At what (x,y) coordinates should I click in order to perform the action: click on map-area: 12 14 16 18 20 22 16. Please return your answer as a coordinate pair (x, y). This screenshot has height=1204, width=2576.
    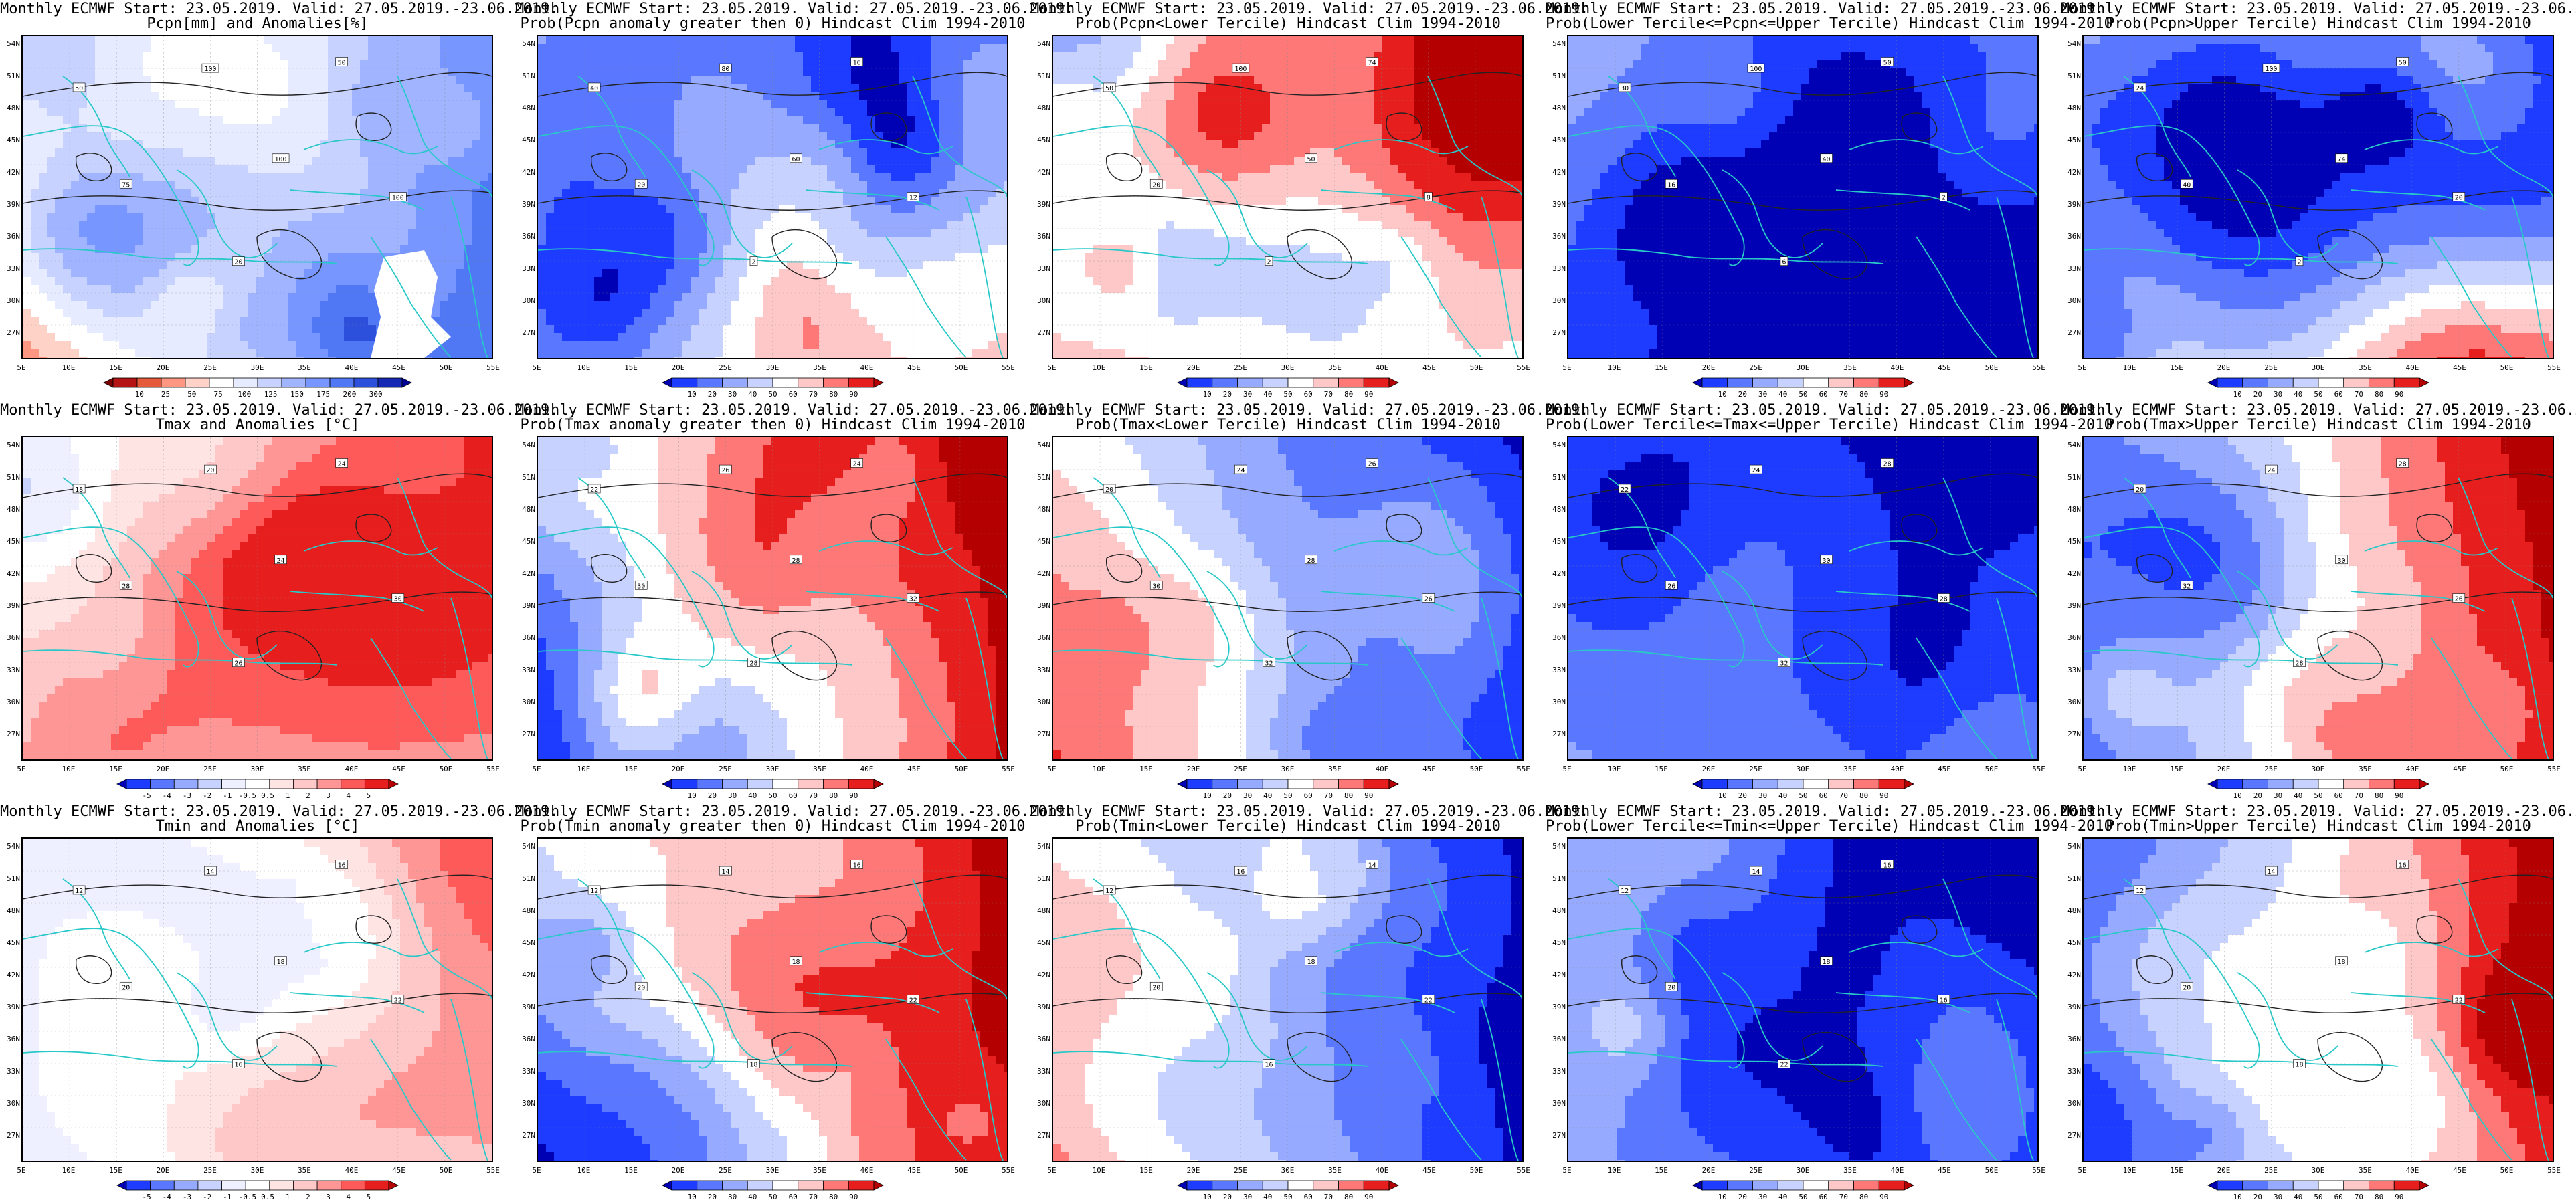
    Looking at the image, I should click on (257, 999).